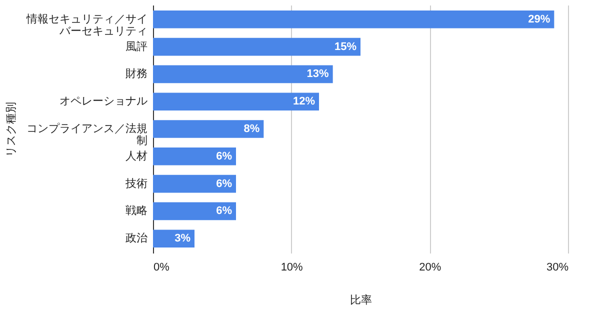  What do you see at coordinates (137, 46) in the screenshot?
I see `y-tick-label: 風評` at bounding box center [137, 46].